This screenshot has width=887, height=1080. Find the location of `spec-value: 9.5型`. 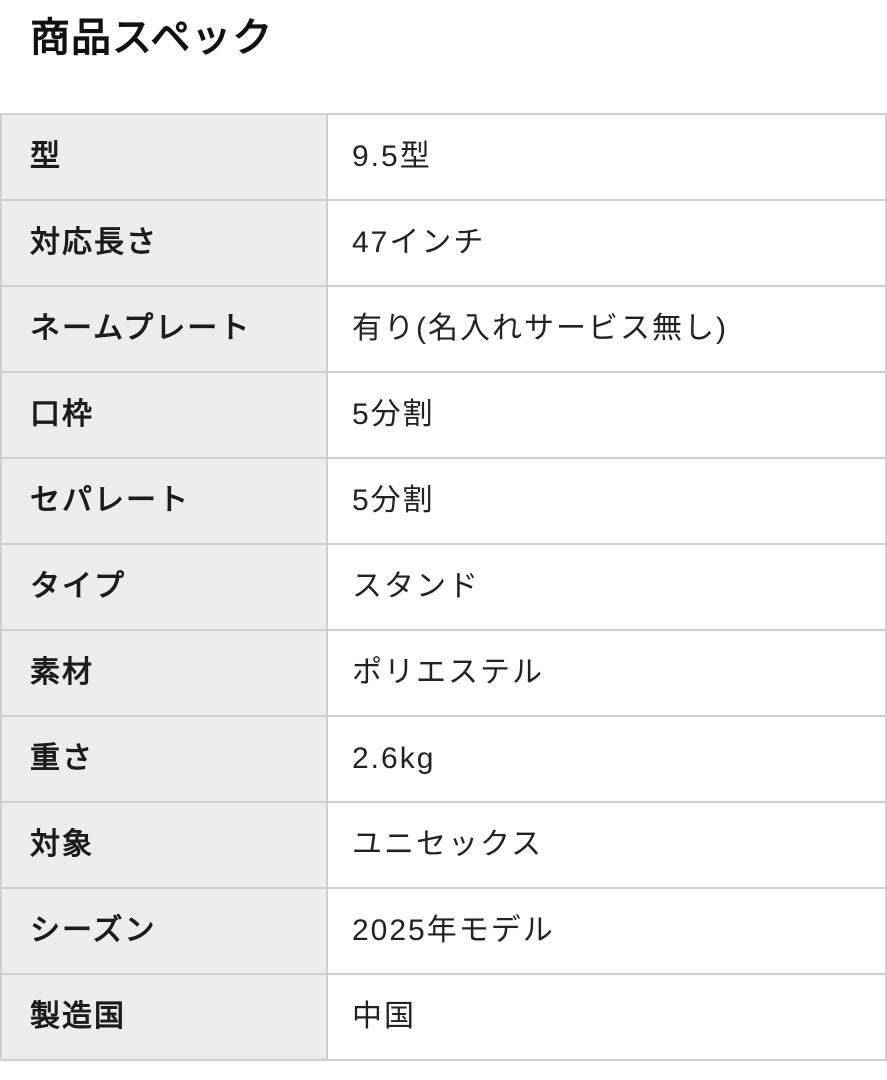

spec-value: 9.5型 is located at coordinates (606, 157).